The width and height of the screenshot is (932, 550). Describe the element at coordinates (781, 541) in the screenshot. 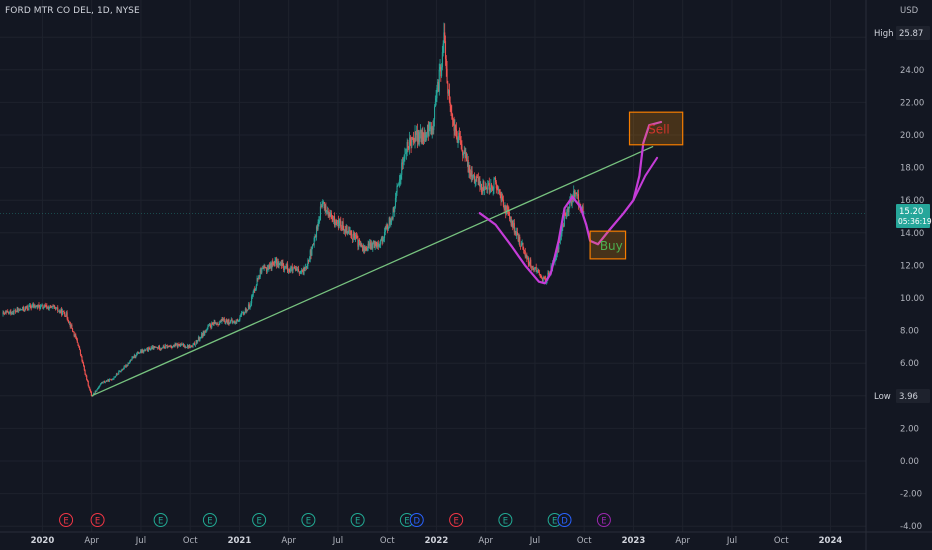

I see `time-axis-tick: Oct` at that location.